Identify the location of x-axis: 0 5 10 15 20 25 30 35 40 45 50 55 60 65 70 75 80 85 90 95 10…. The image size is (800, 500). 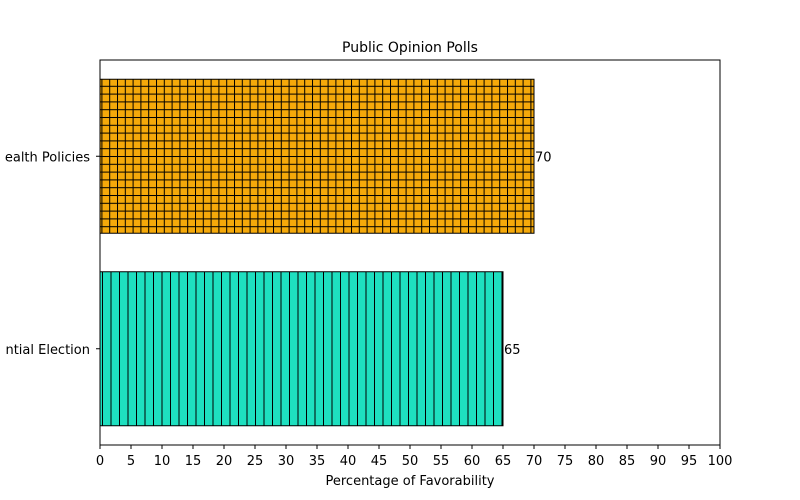
(414, 457).